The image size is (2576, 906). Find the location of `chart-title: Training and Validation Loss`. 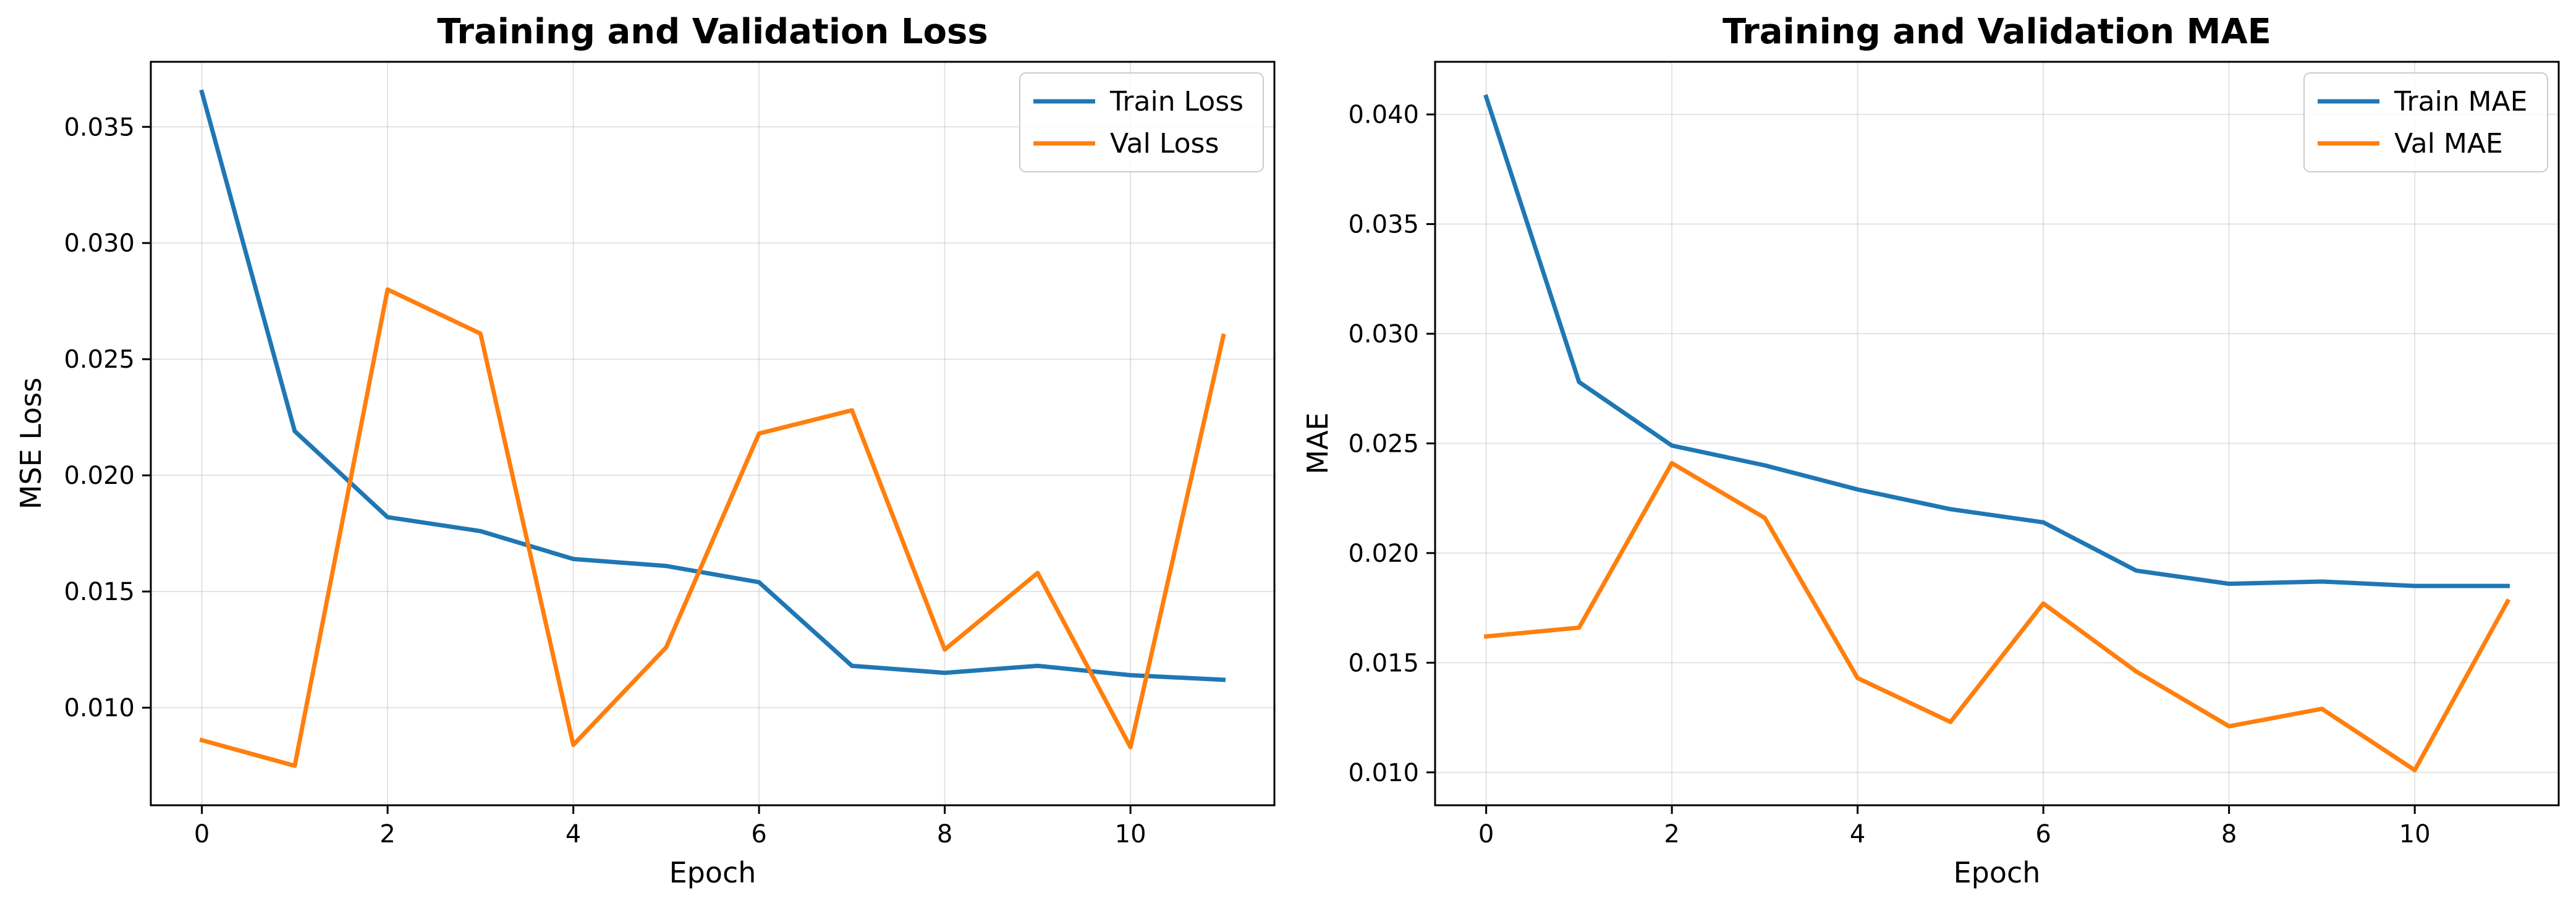

chart-title: Training and Validation Loss is located at coordinates (712, 32).